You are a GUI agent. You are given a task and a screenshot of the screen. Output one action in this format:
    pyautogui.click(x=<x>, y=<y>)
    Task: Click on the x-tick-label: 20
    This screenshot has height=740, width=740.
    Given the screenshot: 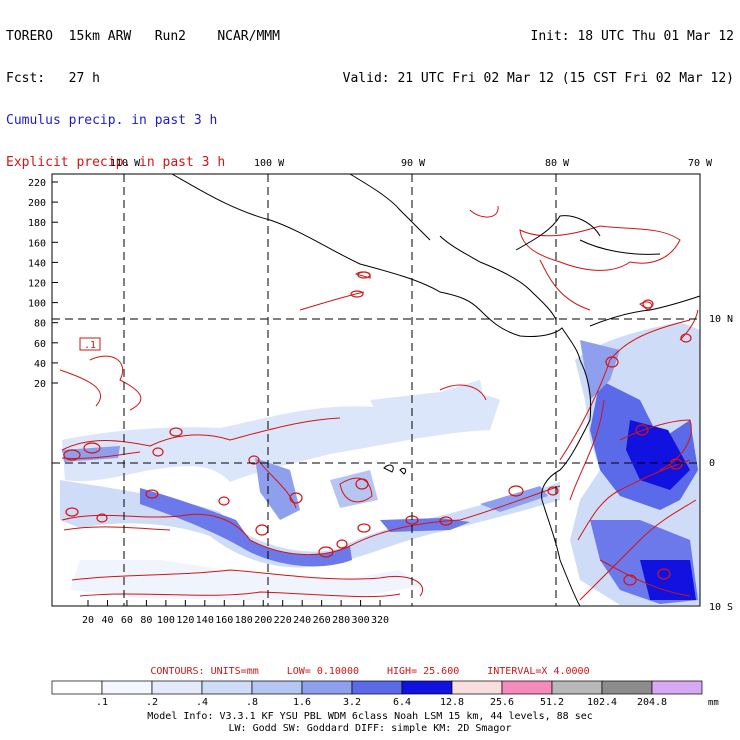 What is the action you would take?
    pyautogui.click(x=88, y=620)
    